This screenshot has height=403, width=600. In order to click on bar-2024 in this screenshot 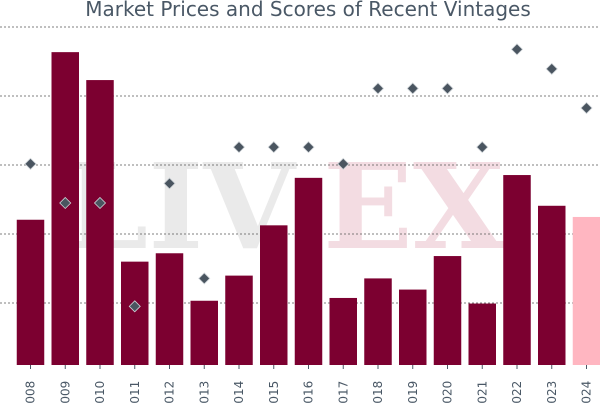, I will do `click(586, 290)`.